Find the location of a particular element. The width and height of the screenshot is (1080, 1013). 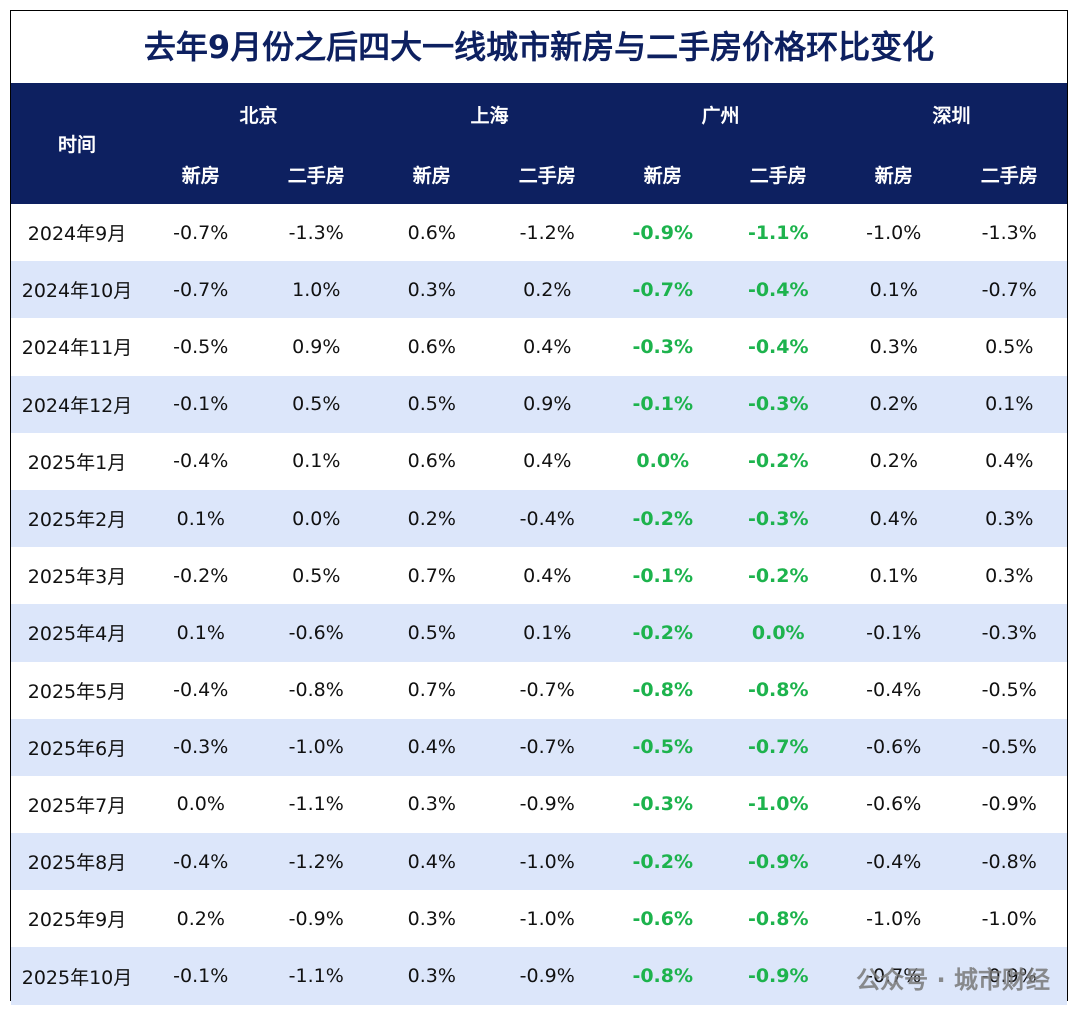

header-row: 新房 二手房 新房 二手房 新房 二手房 新房 二手房 is located at coordinates (539, 174).